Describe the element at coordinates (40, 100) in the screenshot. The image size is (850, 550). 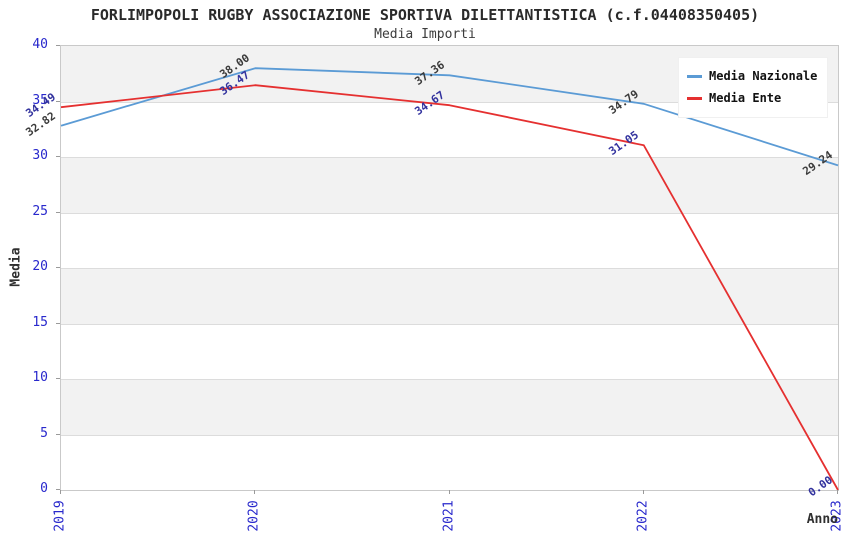
I see `y-tick-label: 35` at that location.